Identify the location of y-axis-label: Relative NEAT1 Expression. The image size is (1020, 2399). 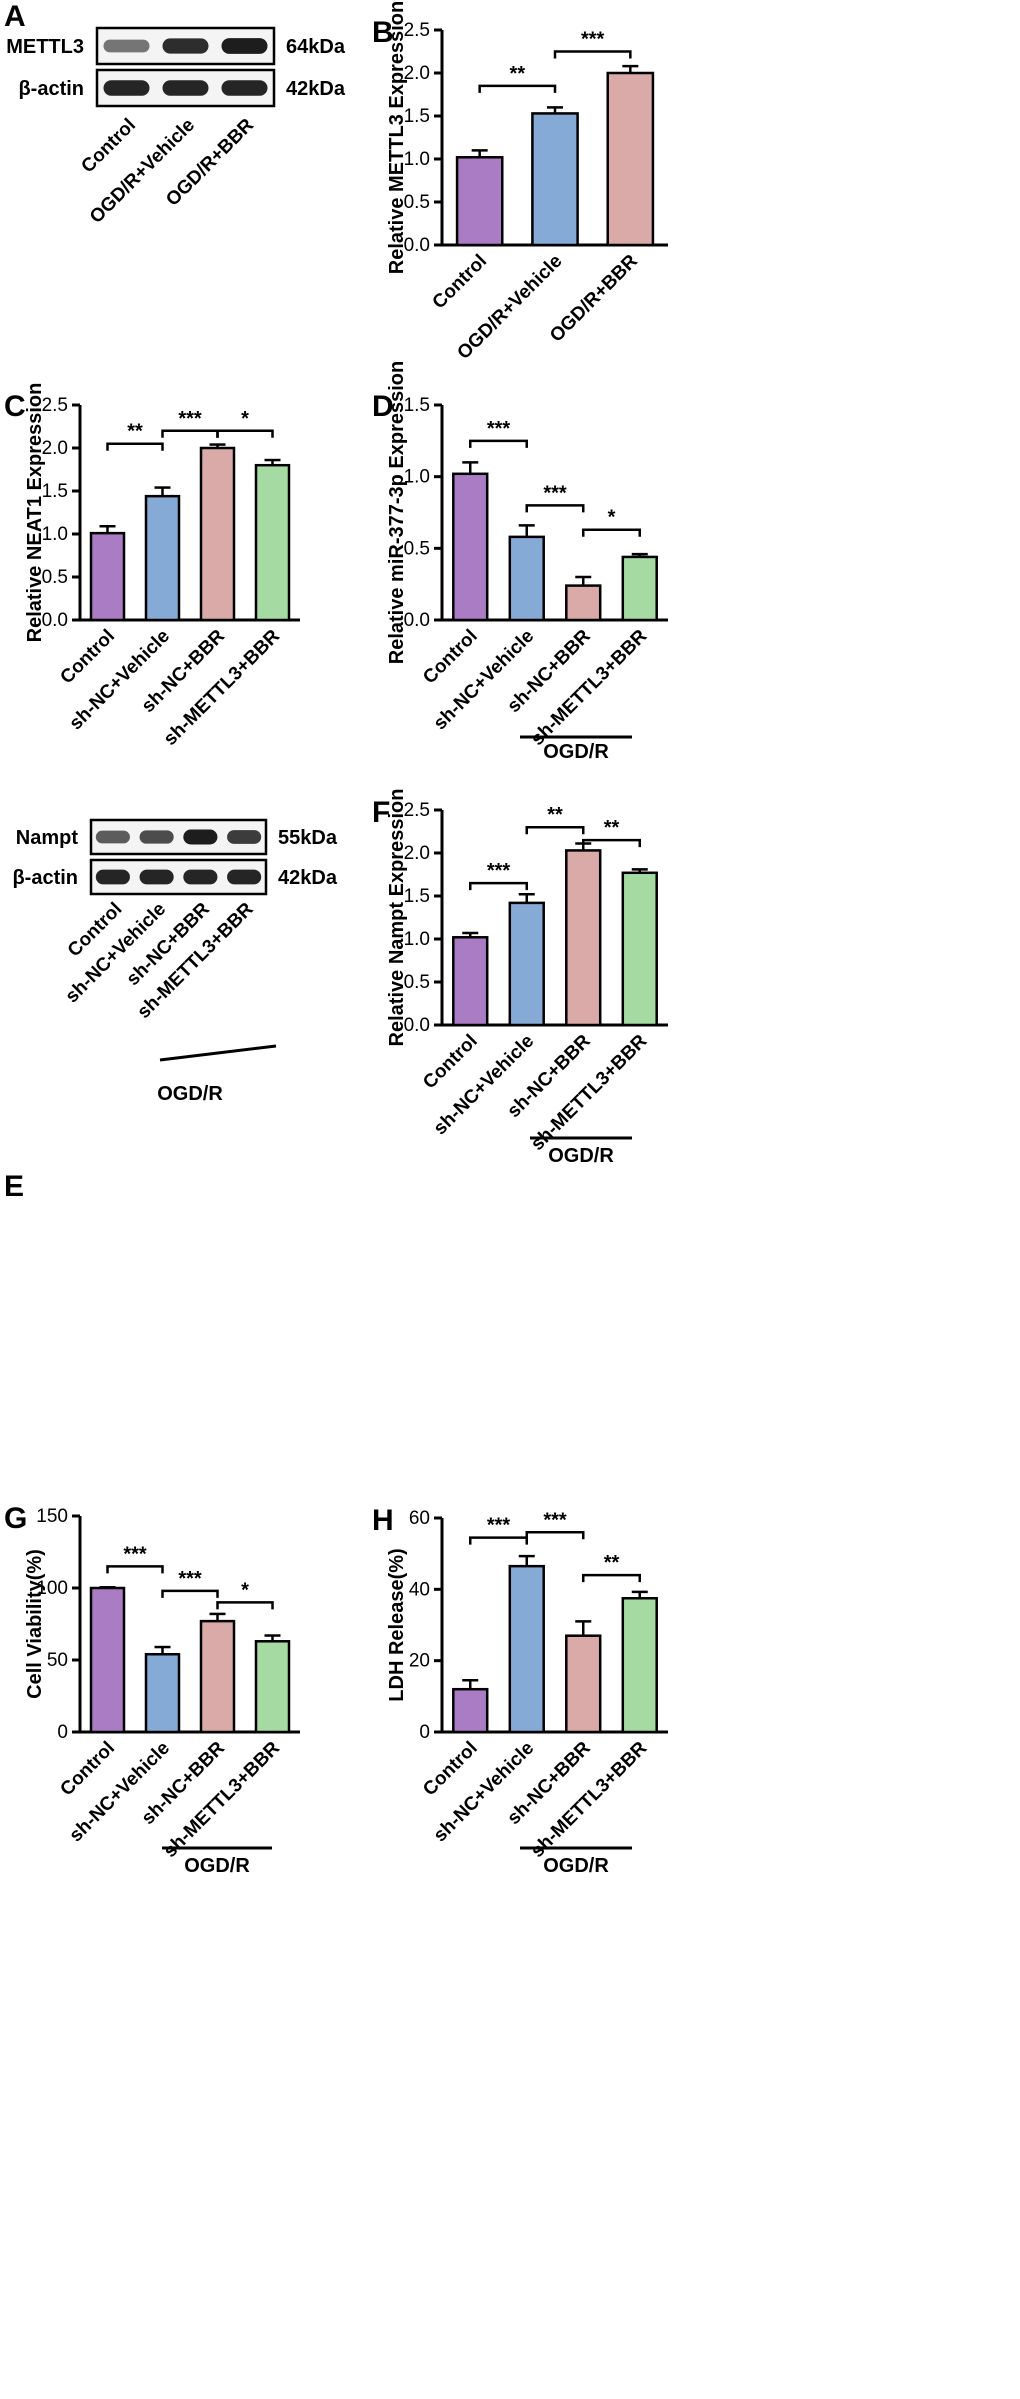
(35, 513).